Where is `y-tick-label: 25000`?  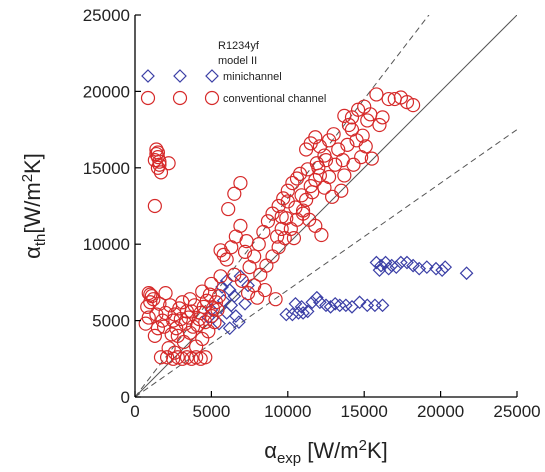 y-tick-label: 25000 is located at coordinates (106, 15).